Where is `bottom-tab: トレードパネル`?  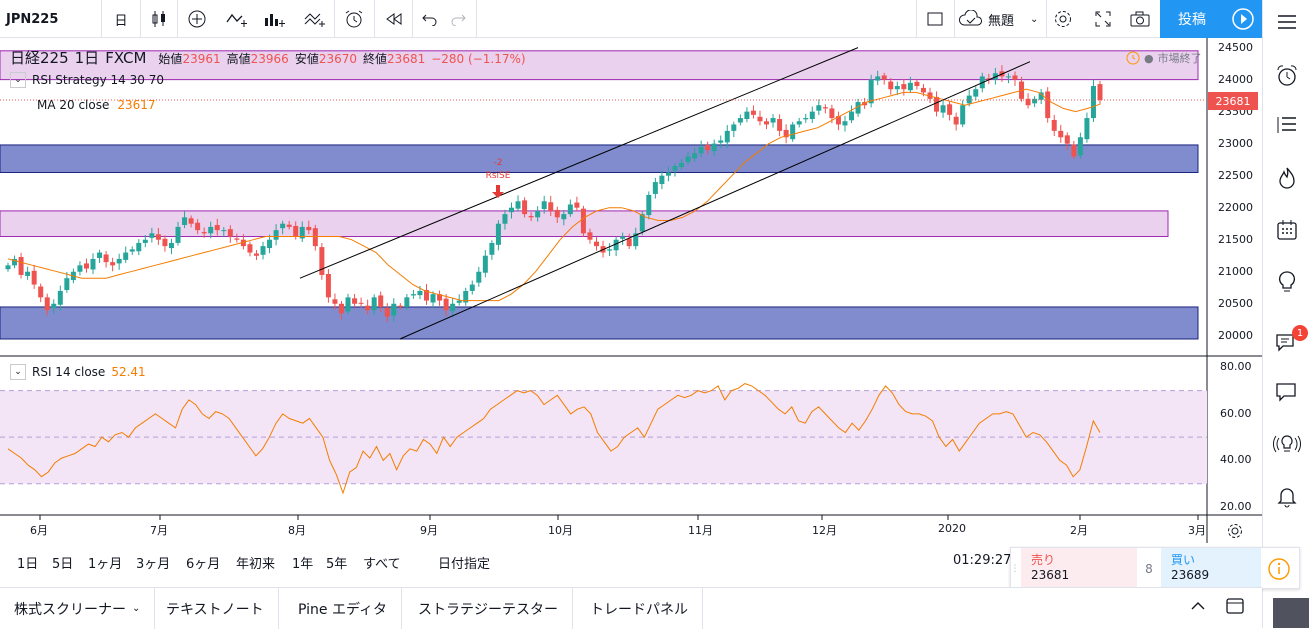 bottom-tab: トレードパネル is located at coordinates (639, 608).